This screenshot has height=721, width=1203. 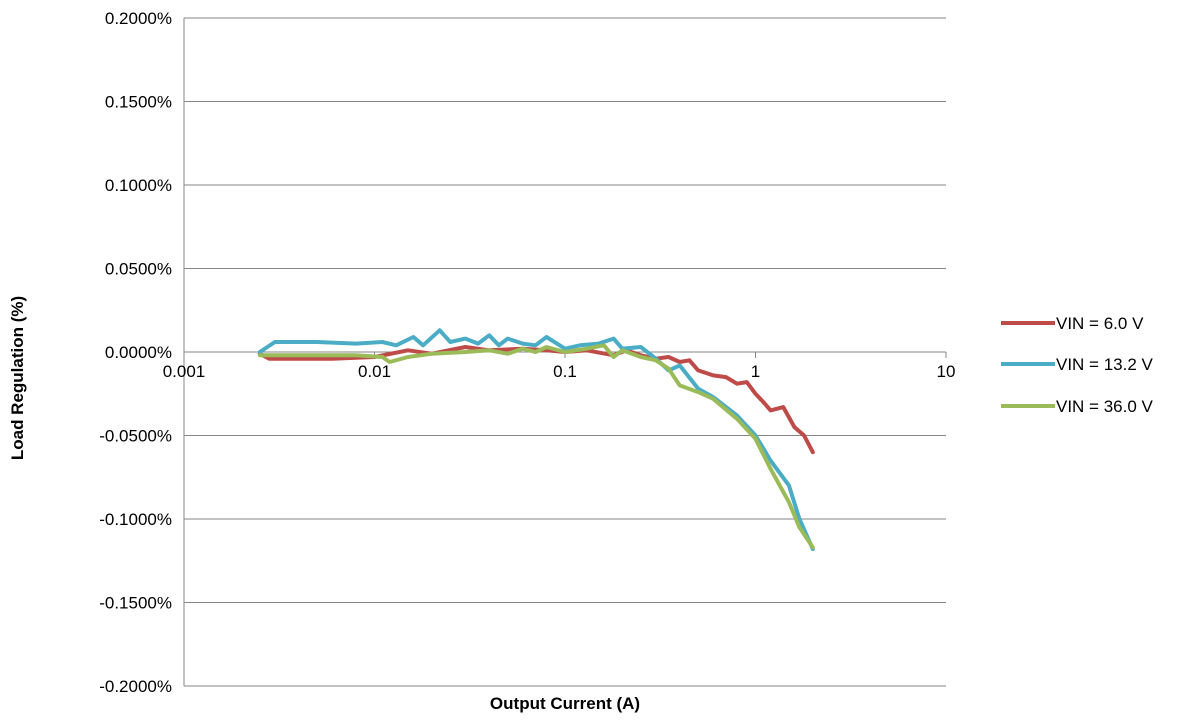 I want to click on x-axis-title: Output Current (A), so click(x=565, y=703).